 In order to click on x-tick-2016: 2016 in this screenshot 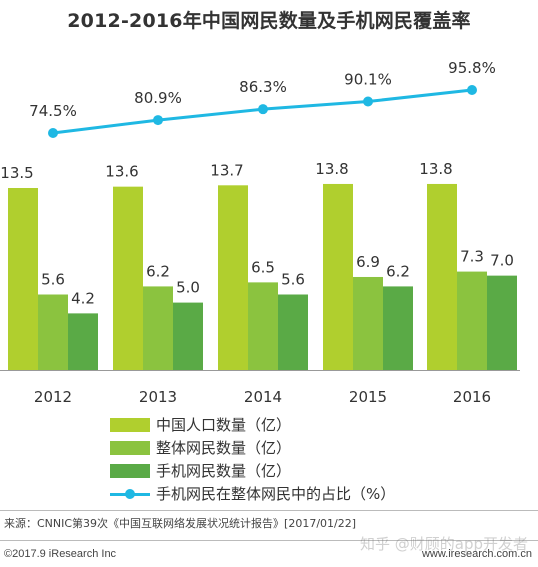, I will do `click(472, 397)`.